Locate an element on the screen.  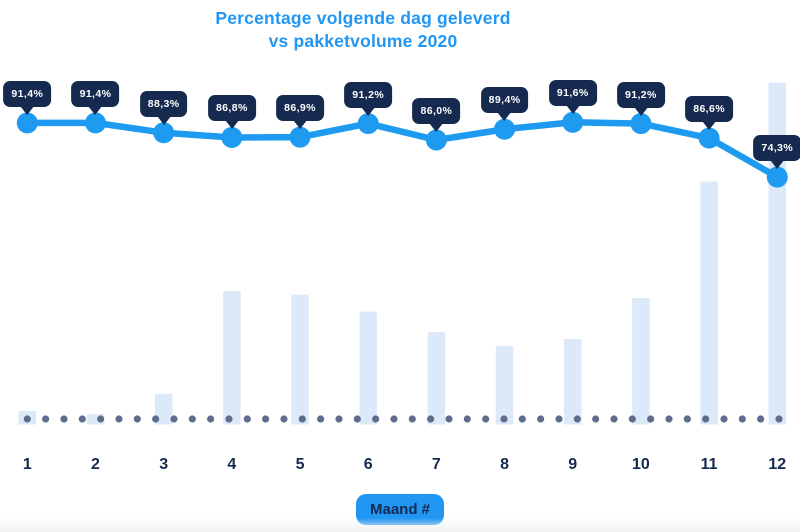
page-bottom-band is located at coordinates (400, 525).